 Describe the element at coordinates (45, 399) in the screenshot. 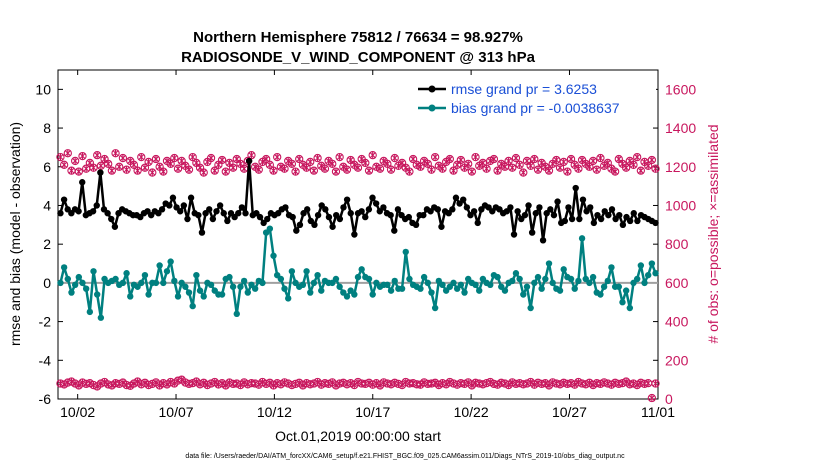

I see `y-tick-label-left: -6` at that location.